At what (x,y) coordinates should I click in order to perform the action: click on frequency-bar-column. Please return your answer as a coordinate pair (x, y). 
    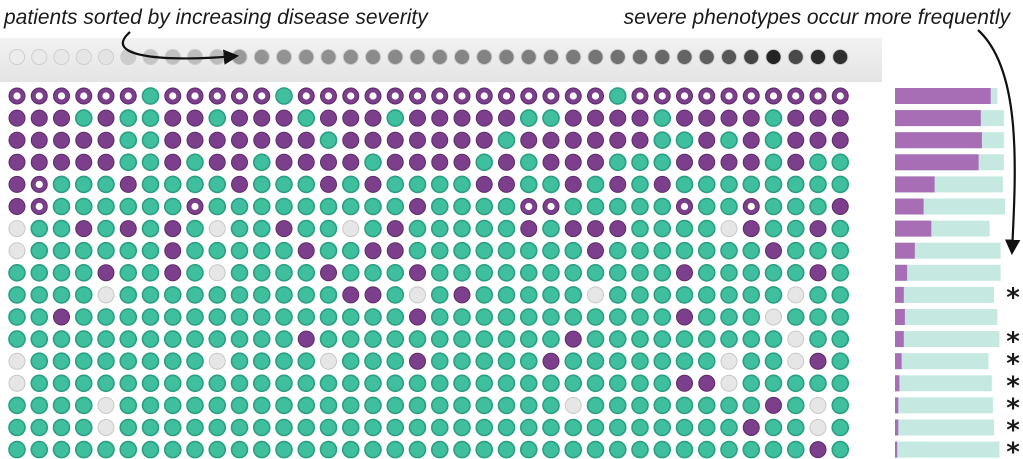
    Looking at the image, I should click on (950, 273).